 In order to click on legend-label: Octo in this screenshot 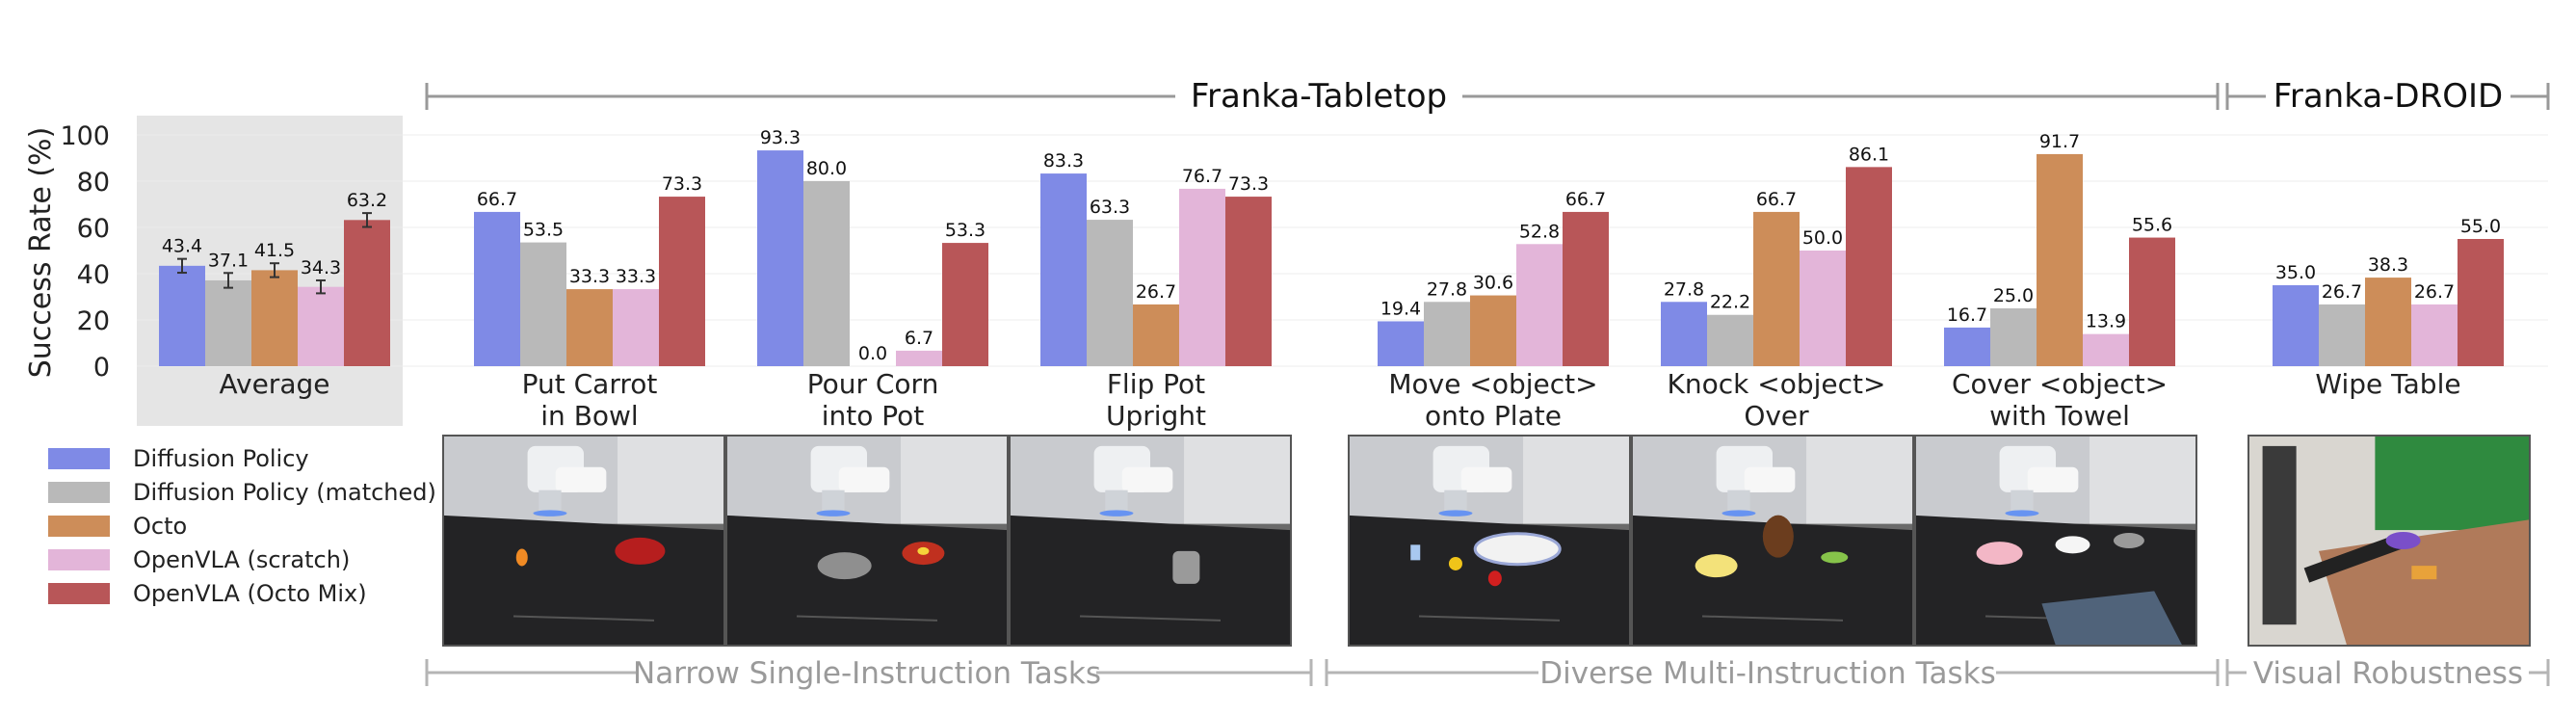, I will do `click(160, 526)`.